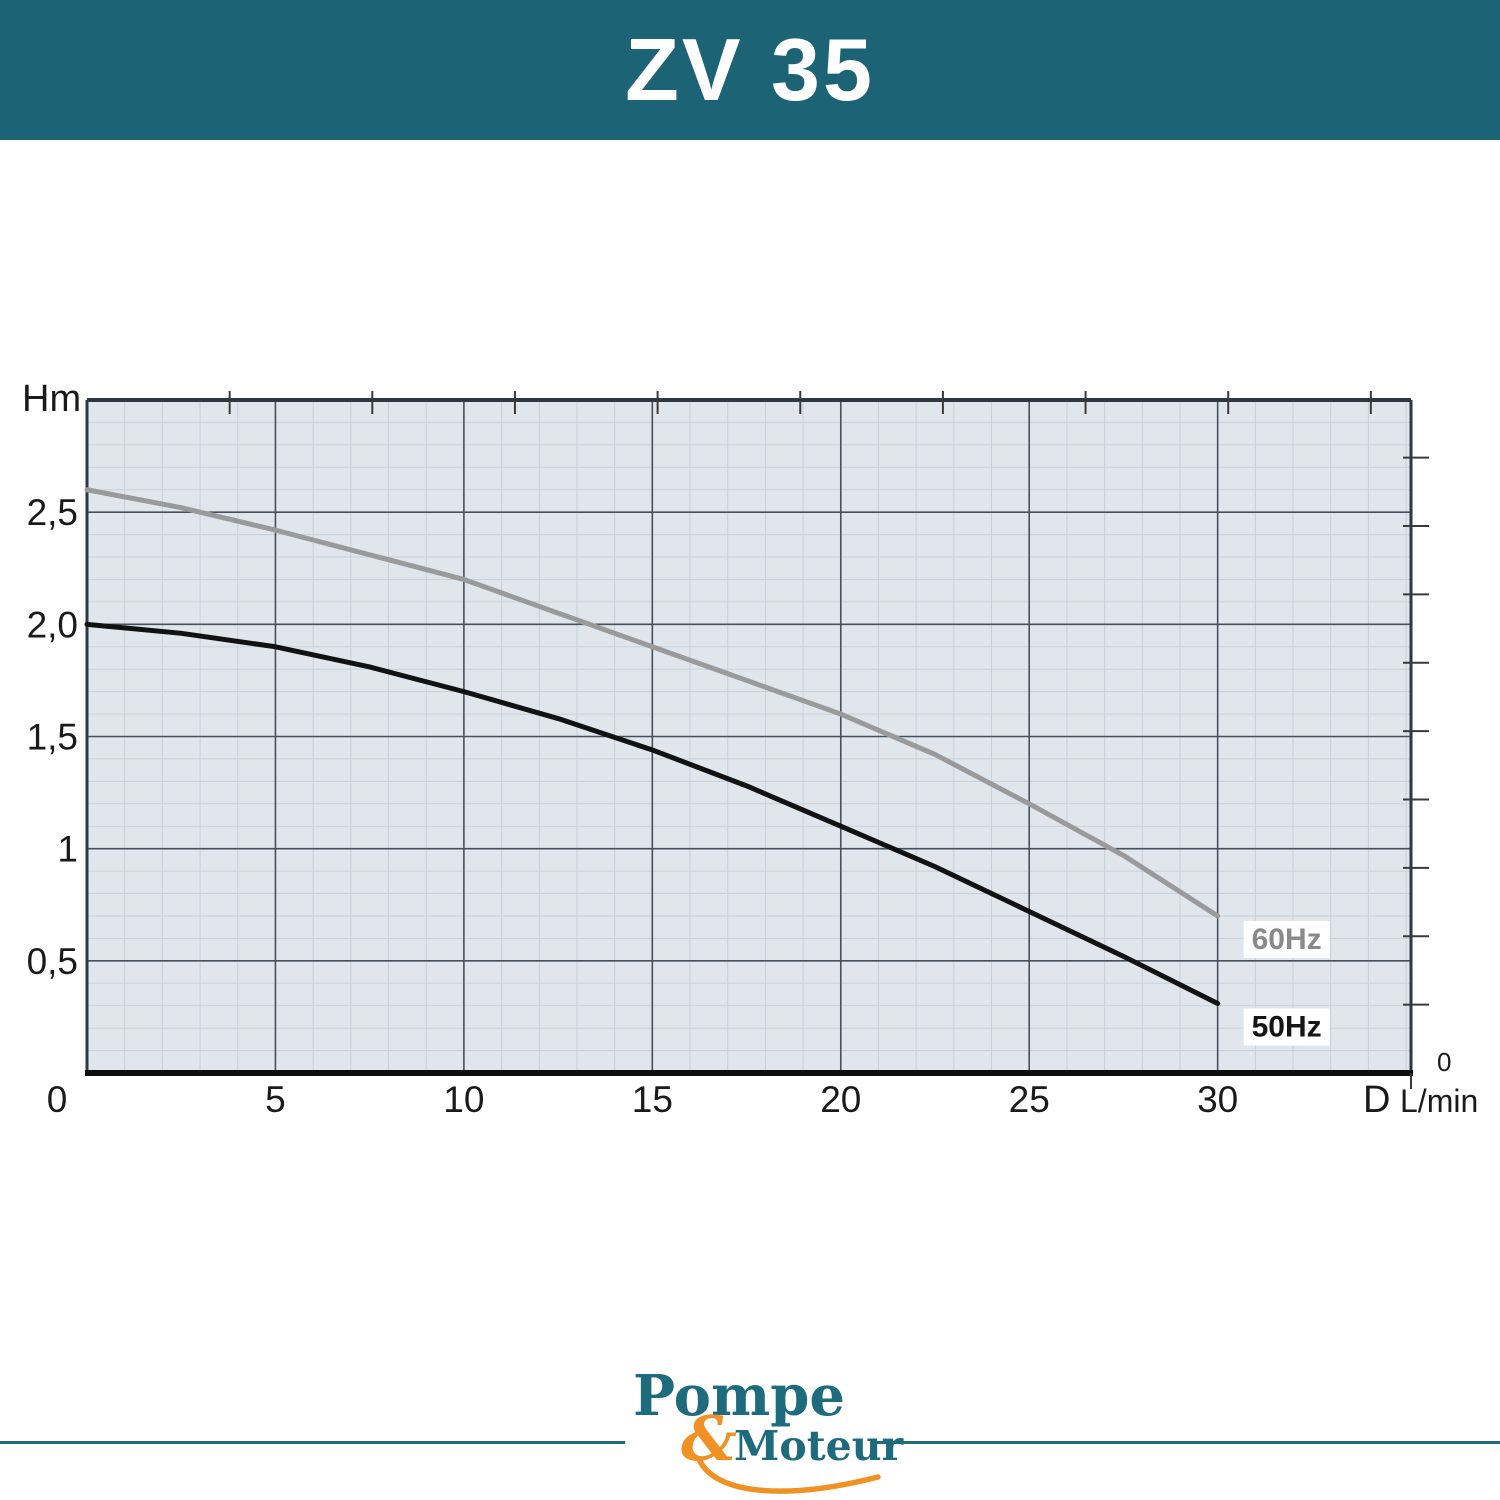 This screenshot has height=1500, width=1500. Describe the element at coordinates (1217, 1099) in the screenshot. I see `svg-text: 30` at that location.